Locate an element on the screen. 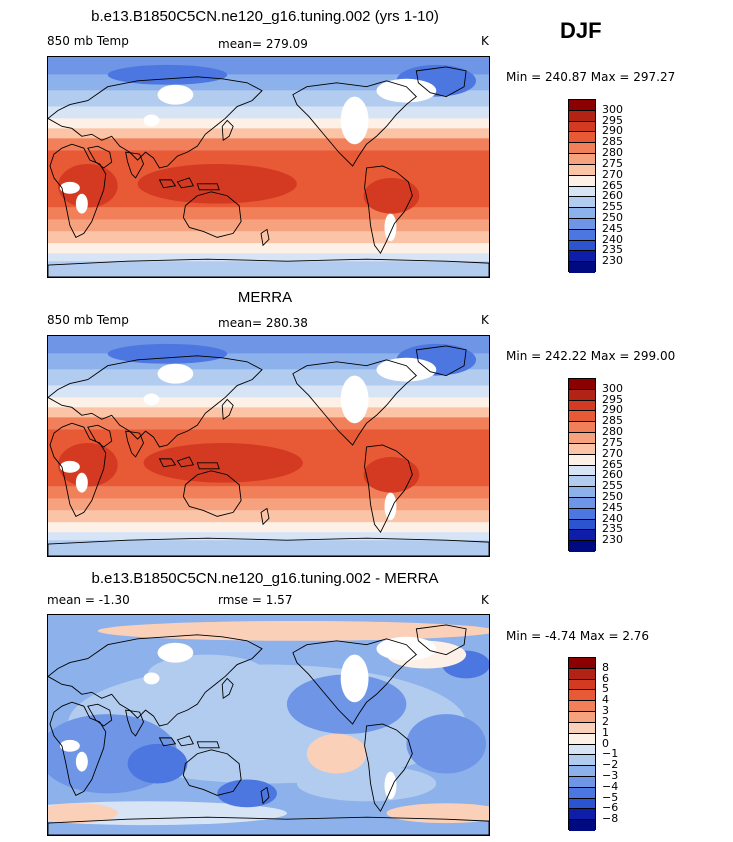 The image size is (733, 842). colorbar-tick-label: 4 is located at coordinates (605, 700).